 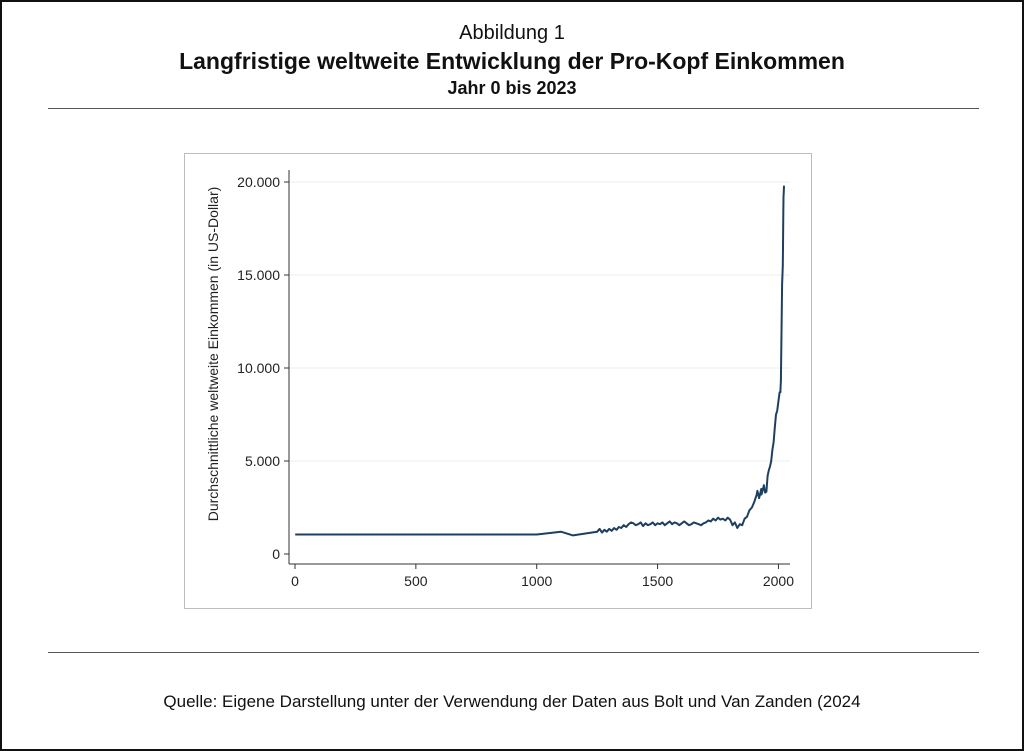 What do you see at coordinates (657, 581) in the screenshot?
I see `x-tick-label-3: 1500` at bounding box center [657, 581].